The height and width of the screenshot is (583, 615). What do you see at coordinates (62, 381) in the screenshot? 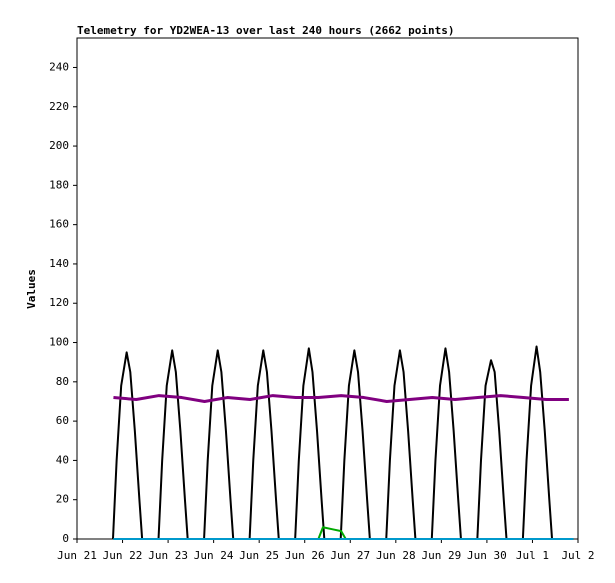
I see `y-tick-label: 80` at bounding box center [62, 381].